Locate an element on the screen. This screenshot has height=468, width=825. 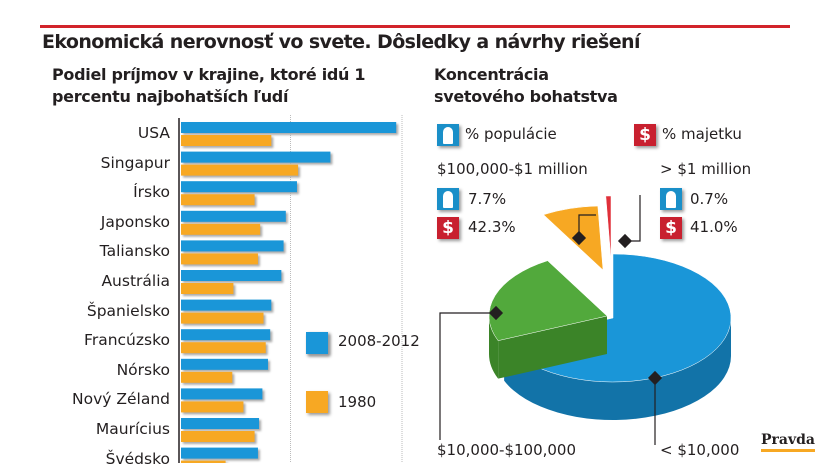
legend-swatch-blue is located at coordinates (317, 343).